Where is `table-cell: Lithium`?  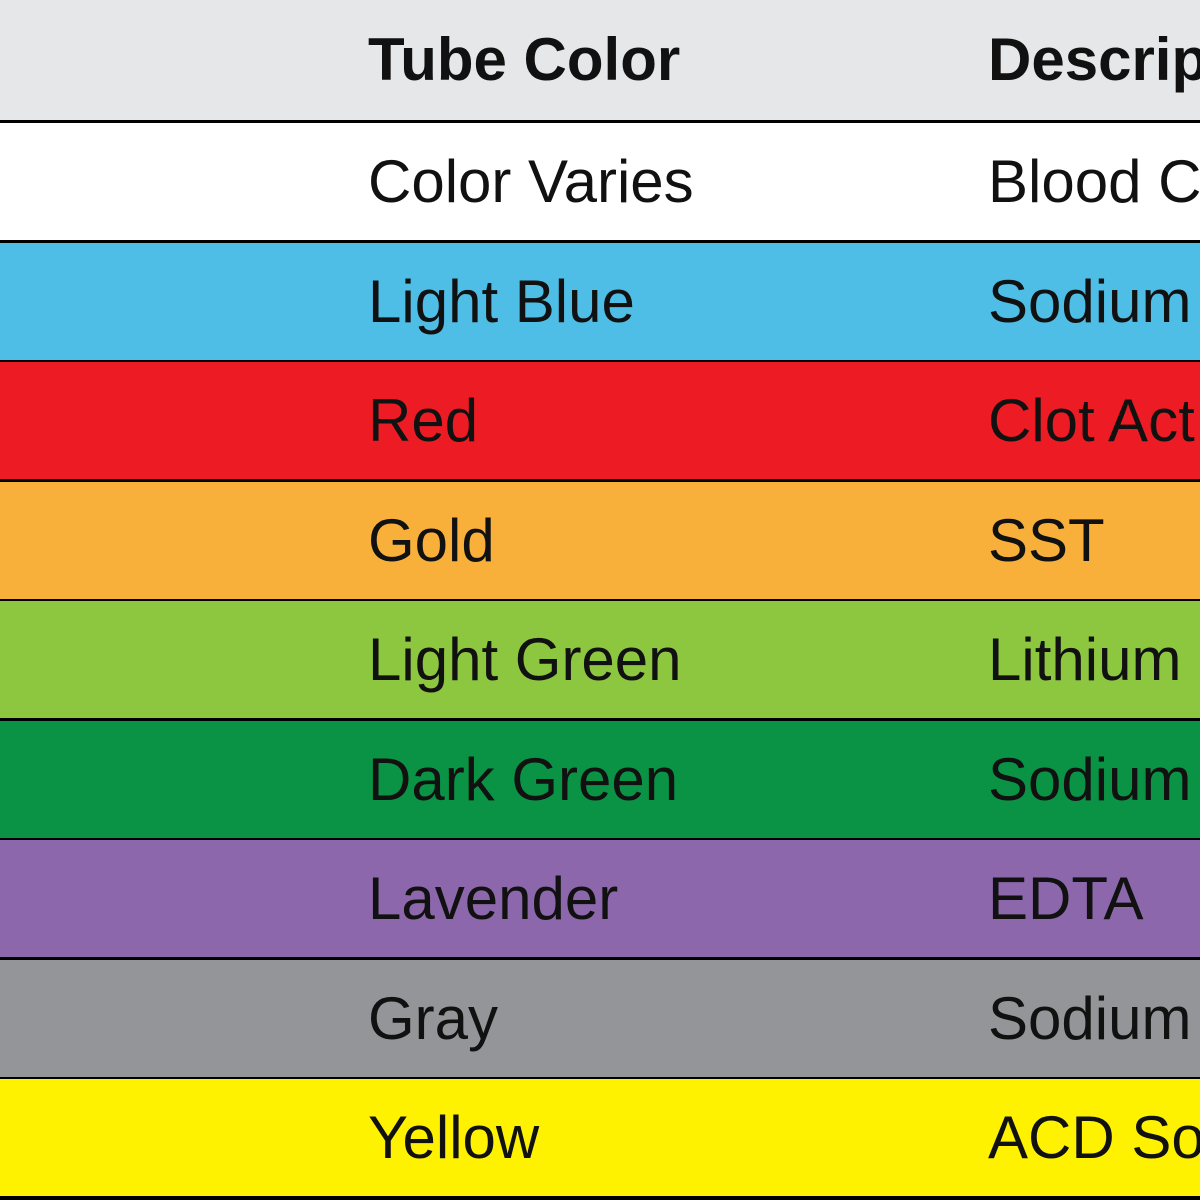
table-cell: Lithium is located at coordinates (1085, 659).